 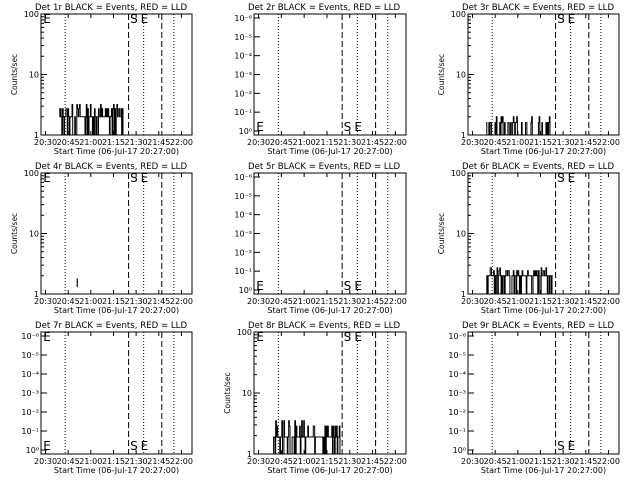 I want to click on panel-title: Det 2r BLACK = Events, RED = LLD, so click(x=324, y=8).